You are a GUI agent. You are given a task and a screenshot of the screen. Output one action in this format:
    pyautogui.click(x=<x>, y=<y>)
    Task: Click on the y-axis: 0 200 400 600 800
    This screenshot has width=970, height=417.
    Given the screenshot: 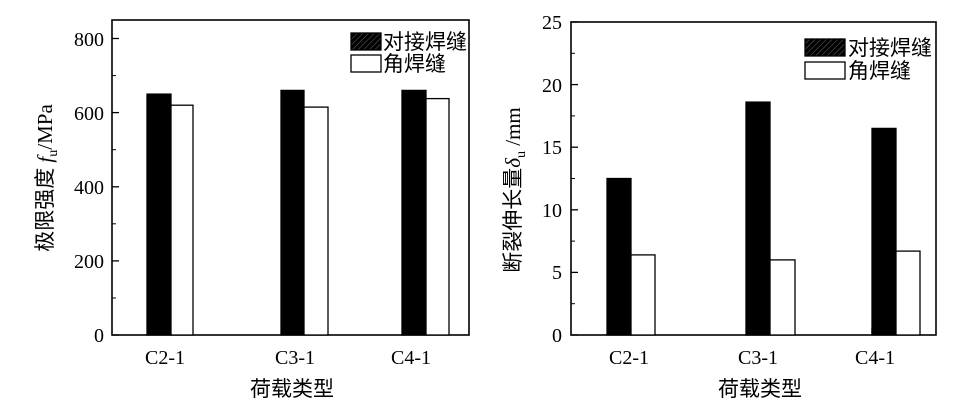 What is the action you would take?
    pyautogui.click(x=96, y=188)
    